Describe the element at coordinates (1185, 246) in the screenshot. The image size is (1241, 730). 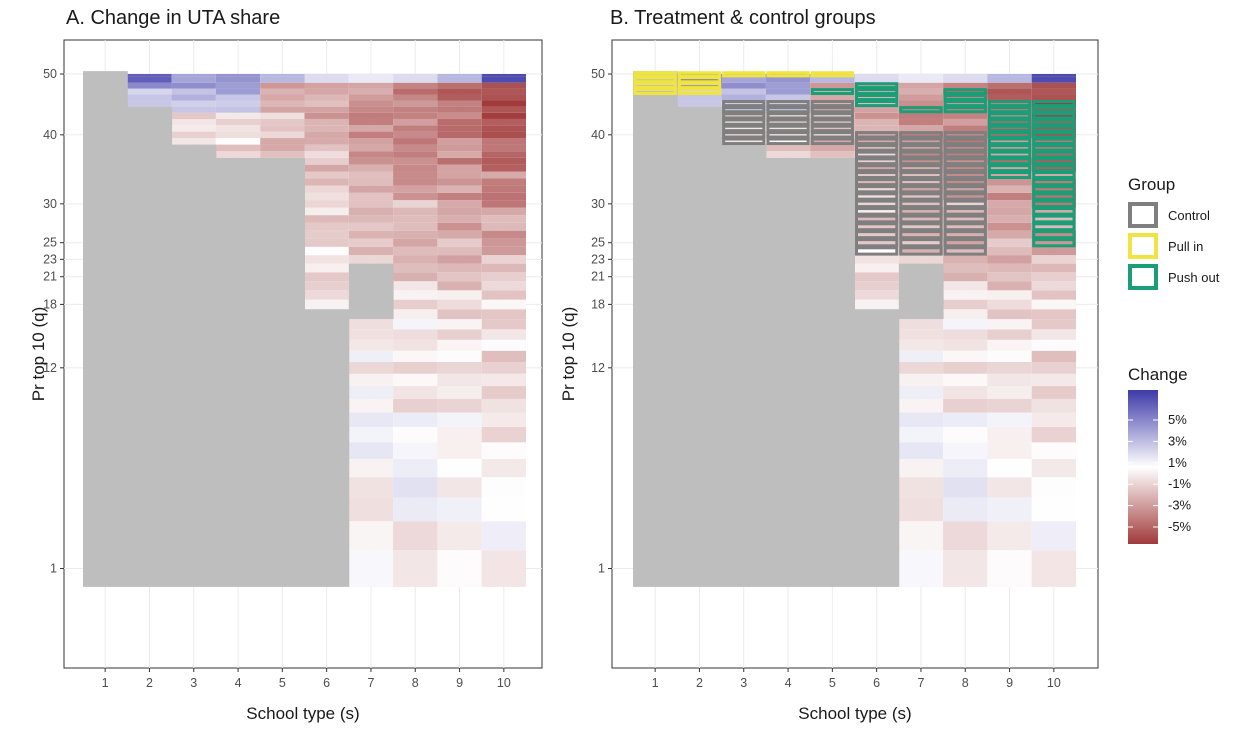
I see `legend-label: Pull in` at that location.